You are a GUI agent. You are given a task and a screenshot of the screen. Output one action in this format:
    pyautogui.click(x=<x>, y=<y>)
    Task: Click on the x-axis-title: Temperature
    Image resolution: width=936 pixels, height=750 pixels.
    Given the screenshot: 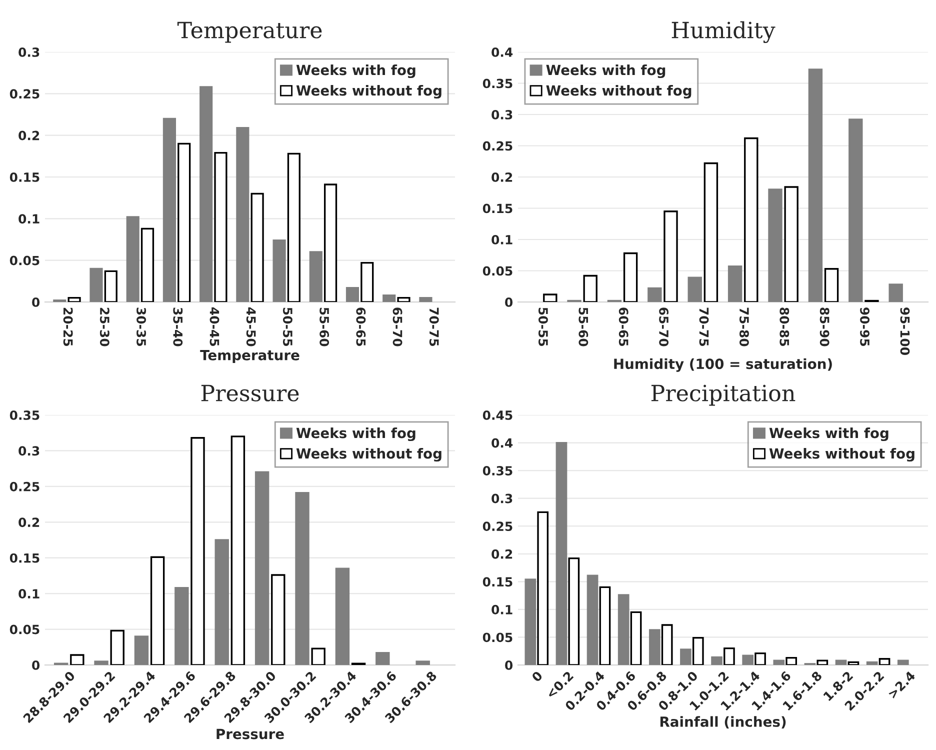 What is the action you would take?
    pyautogui.click(x=250, y=357)
    